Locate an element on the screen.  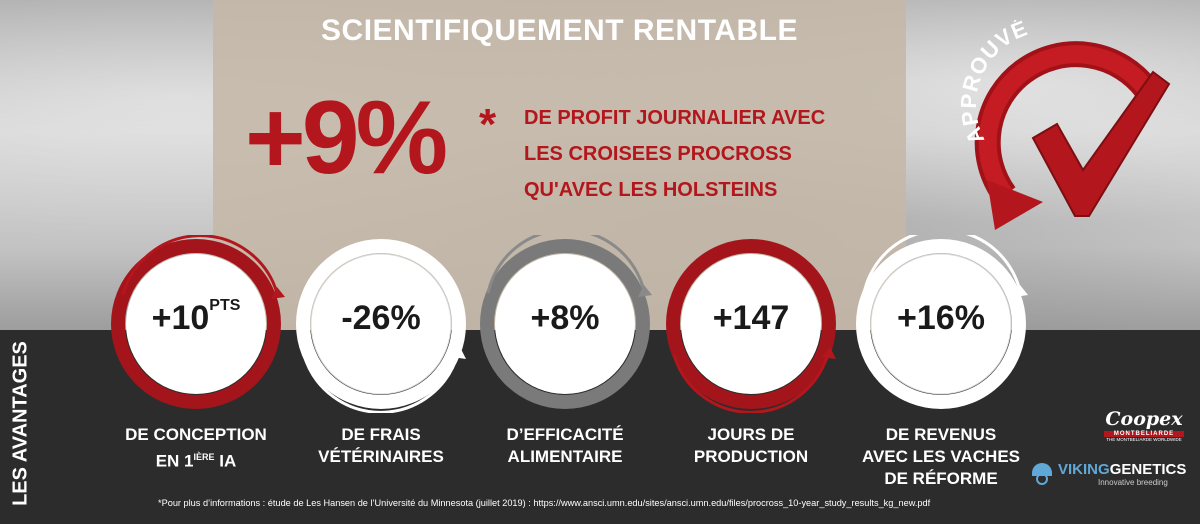
stat-value: -26% is located at coordinates (381, 318).